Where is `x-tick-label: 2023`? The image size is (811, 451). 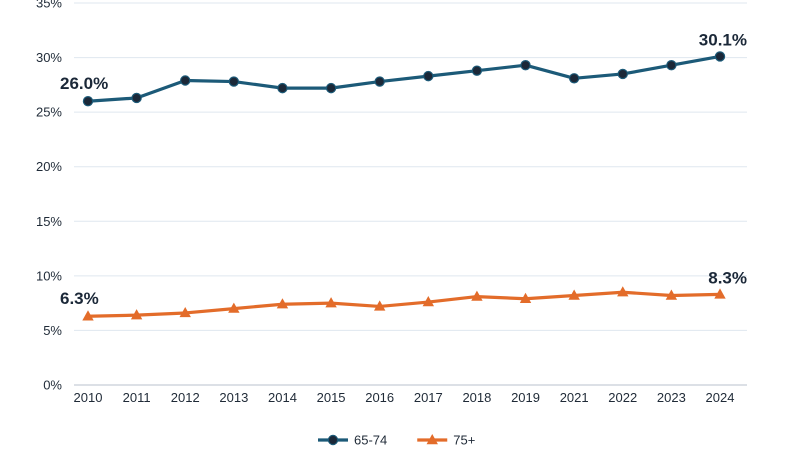 x-tick-label: 2023 is located at coordinates (671, 397).